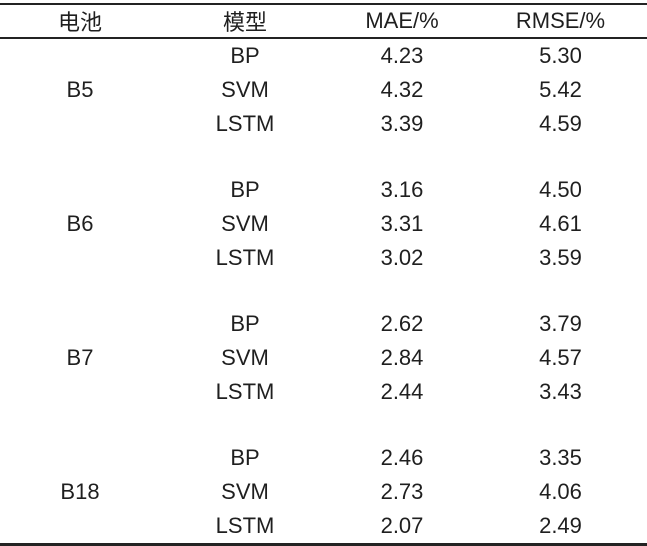 The height and width of the screenshot is (546, 647). I want to click on mae-cell: 2.84, so click(402, 357).